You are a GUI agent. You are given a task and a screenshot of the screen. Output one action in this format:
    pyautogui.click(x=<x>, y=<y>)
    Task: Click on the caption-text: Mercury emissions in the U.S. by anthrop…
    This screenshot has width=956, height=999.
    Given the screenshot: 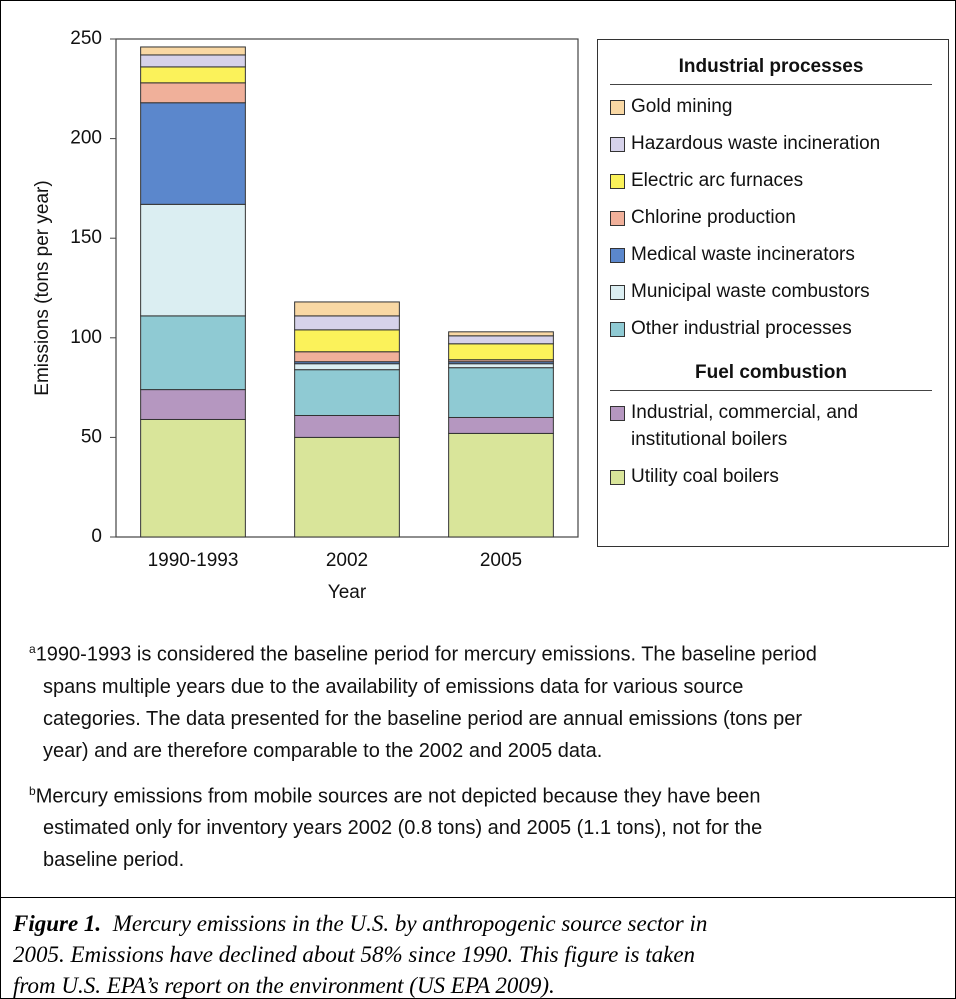 What is the action you would take?
    pyautogui.click(x=410, y=923)
    